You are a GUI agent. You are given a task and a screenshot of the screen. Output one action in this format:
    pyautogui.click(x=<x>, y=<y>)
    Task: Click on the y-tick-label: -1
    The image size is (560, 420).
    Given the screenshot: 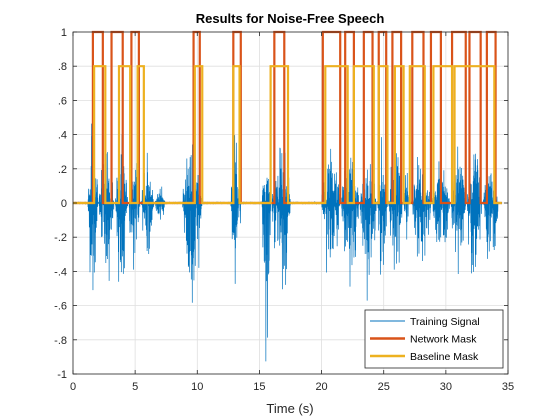 What is the action you would take?
    pyautogui.click(x=62, y=375)
    